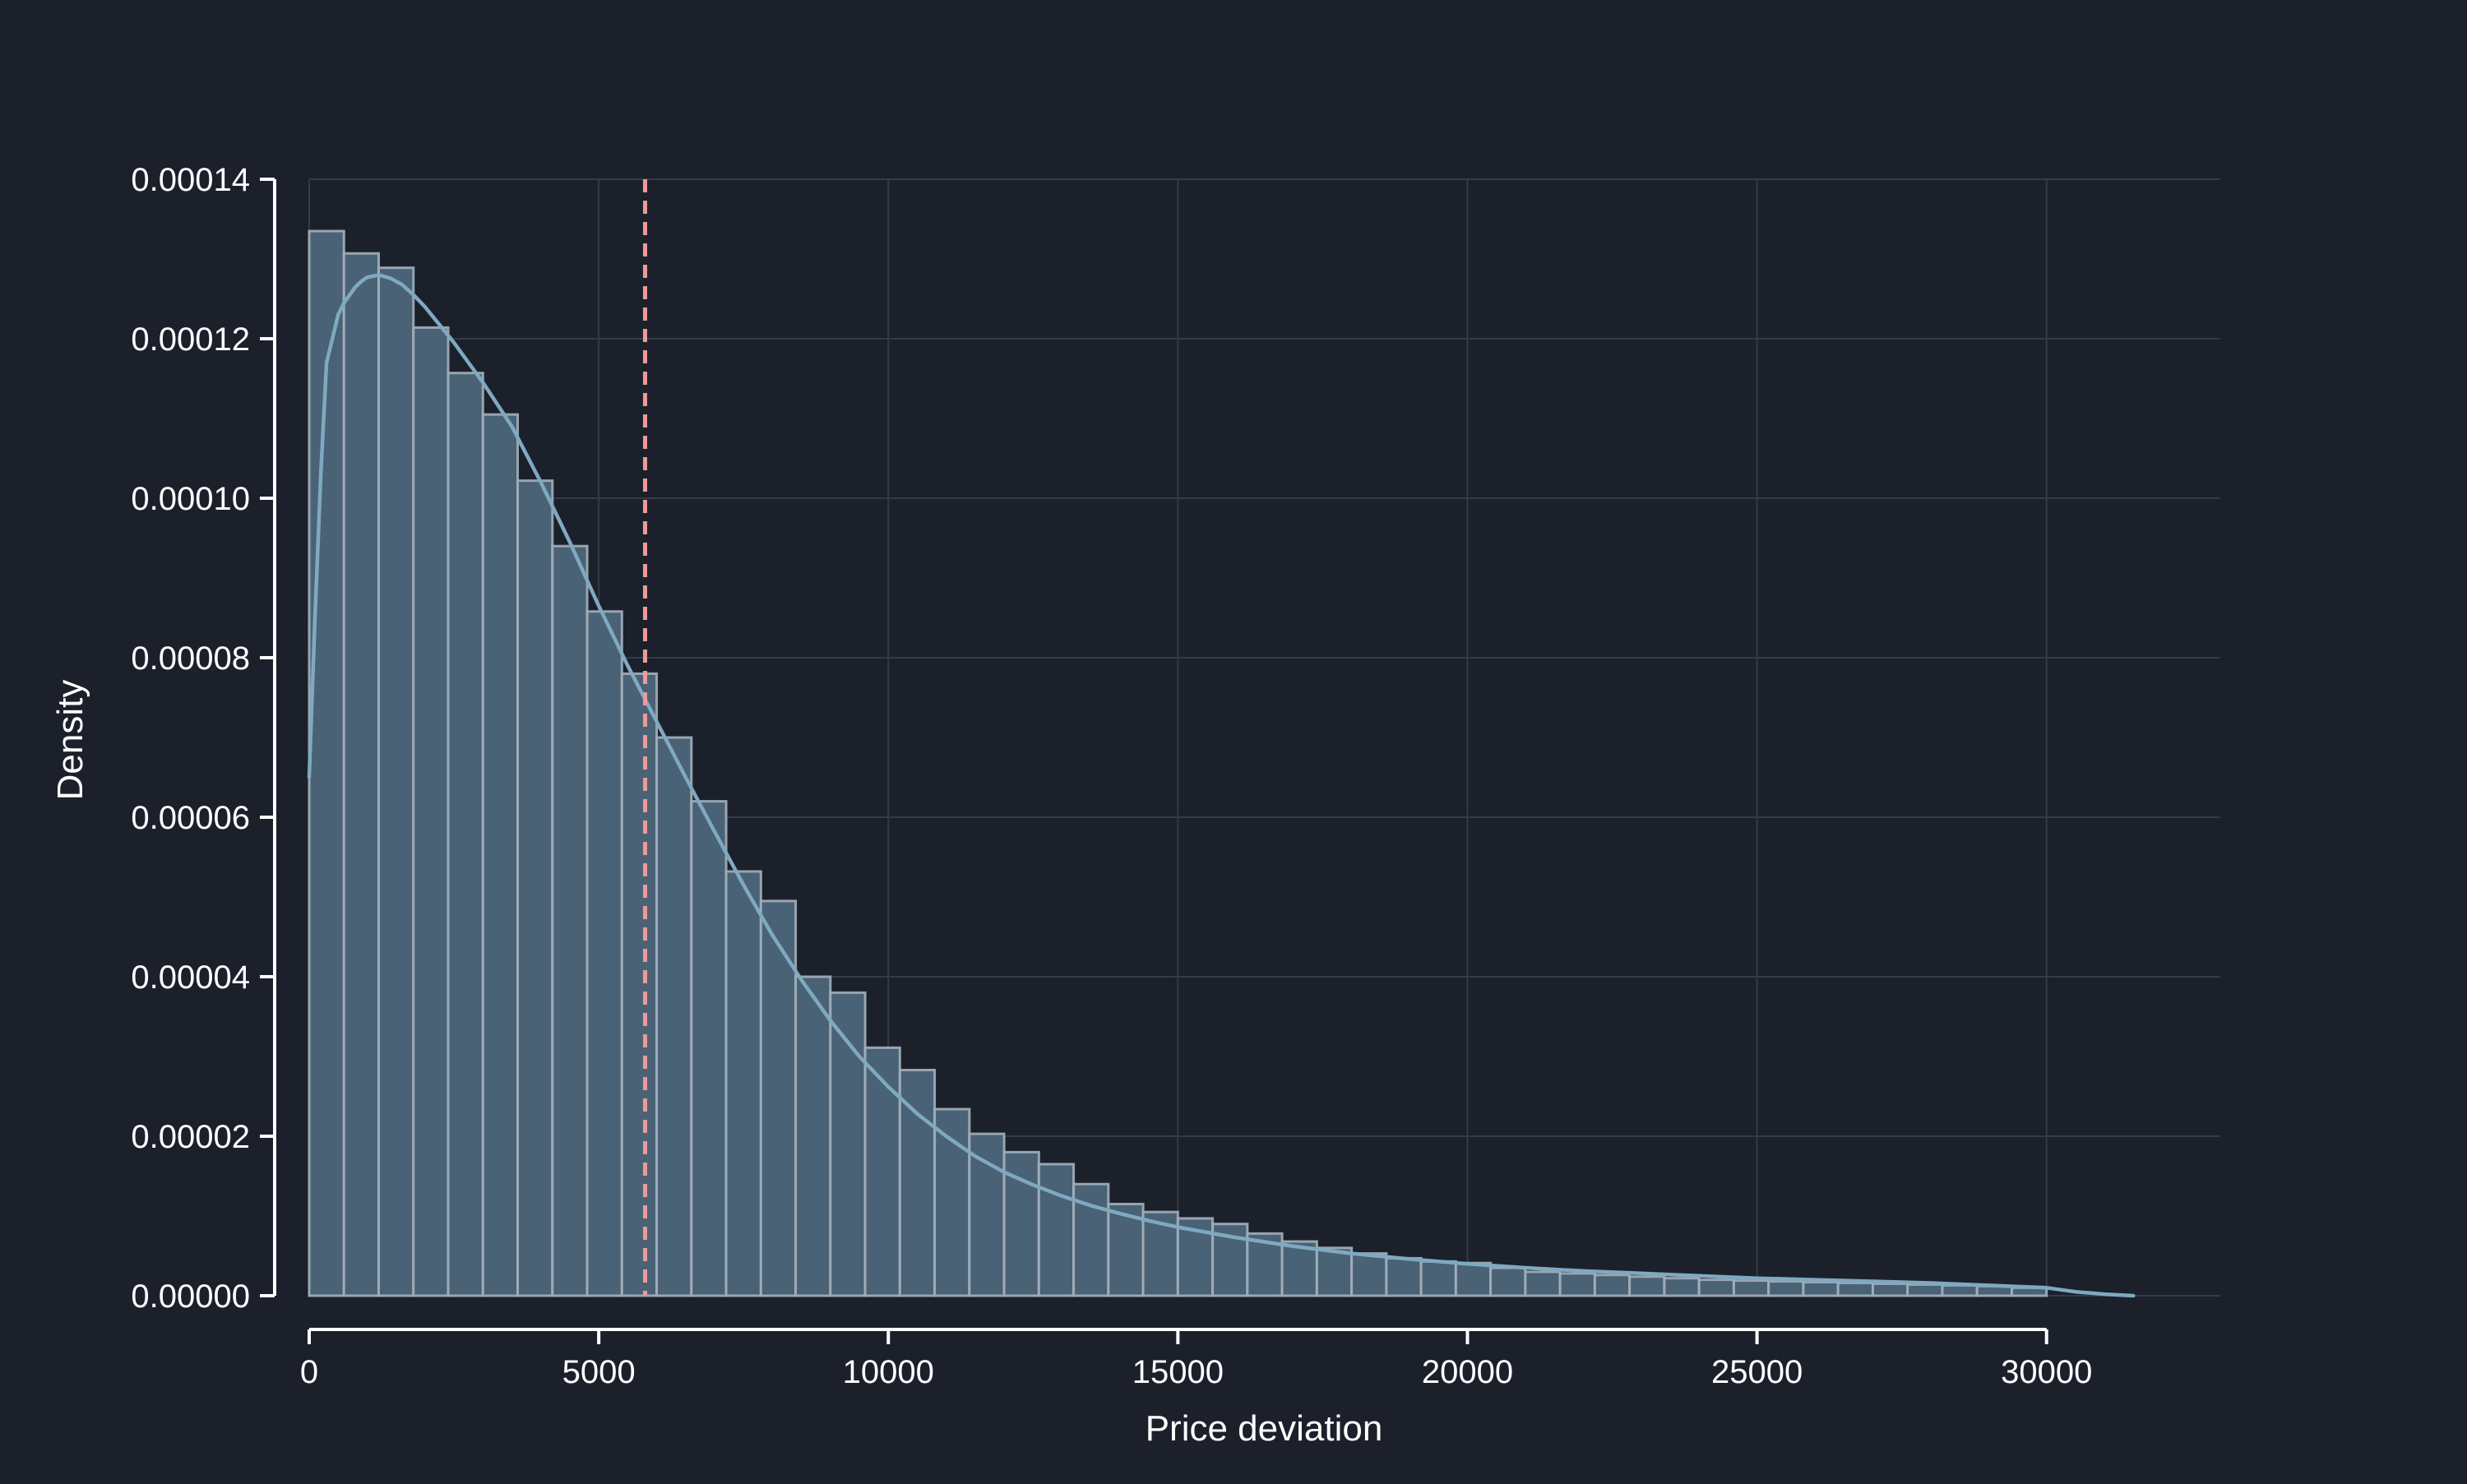  What do you see at coordinates (191, 180) in the screenshot?
I see `y-tick-label-7: 0.00014` at bounding box center [191, 180].